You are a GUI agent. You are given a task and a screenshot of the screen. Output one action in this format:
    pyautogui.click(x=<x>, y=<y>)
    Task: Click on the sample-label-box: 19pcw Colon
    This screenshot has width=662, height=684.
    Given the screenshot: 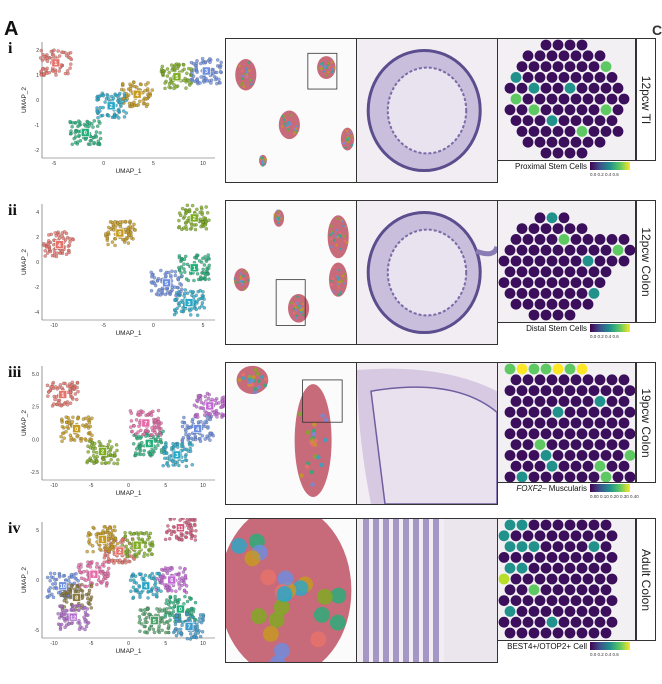 What is the action you would take?
    pyautogui.click(x=646, y=422)
    